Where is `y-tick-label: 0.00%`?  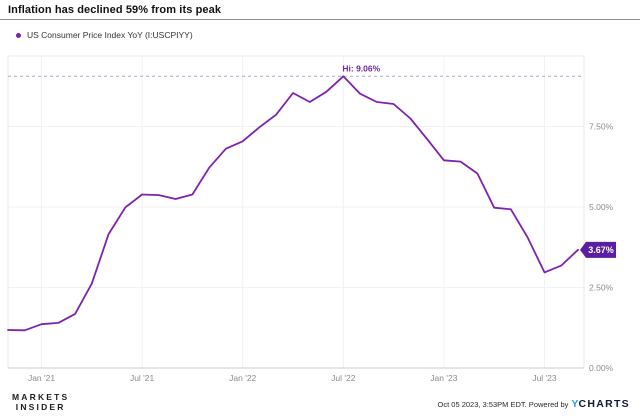 y-tick-label: 0.00% is located at coordinates (601, 368).